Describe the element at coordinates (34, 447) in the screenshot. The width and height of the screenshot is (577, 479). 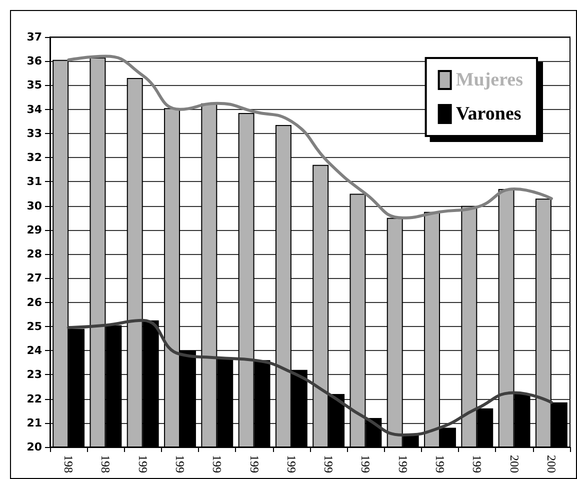
I see `y-tick-label: 20` at that location.